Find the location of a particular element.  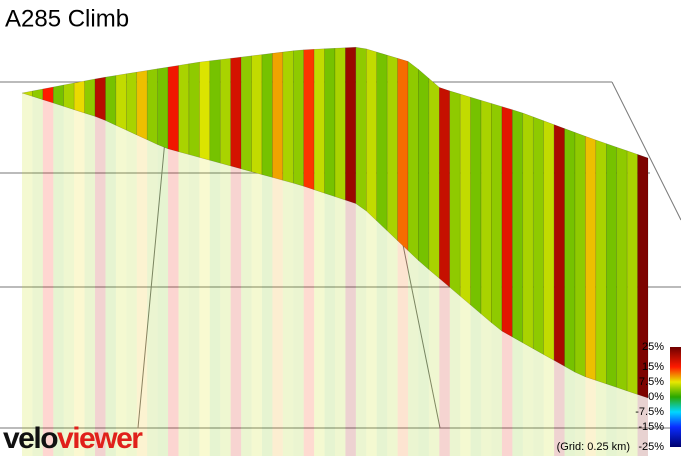

logo: veloviewer is located at coordinates (73, 438).